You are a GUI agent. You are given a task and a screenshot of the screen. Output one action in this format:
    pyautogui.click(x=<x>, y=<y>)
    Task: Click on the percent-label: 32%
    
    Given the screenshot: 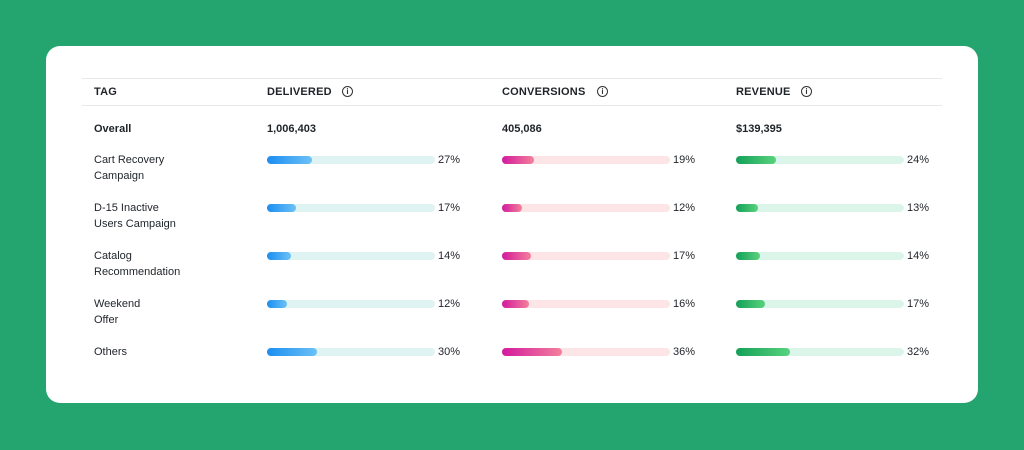 What is the action you would take?
    pyautogui.click(x=918, y=352)
    